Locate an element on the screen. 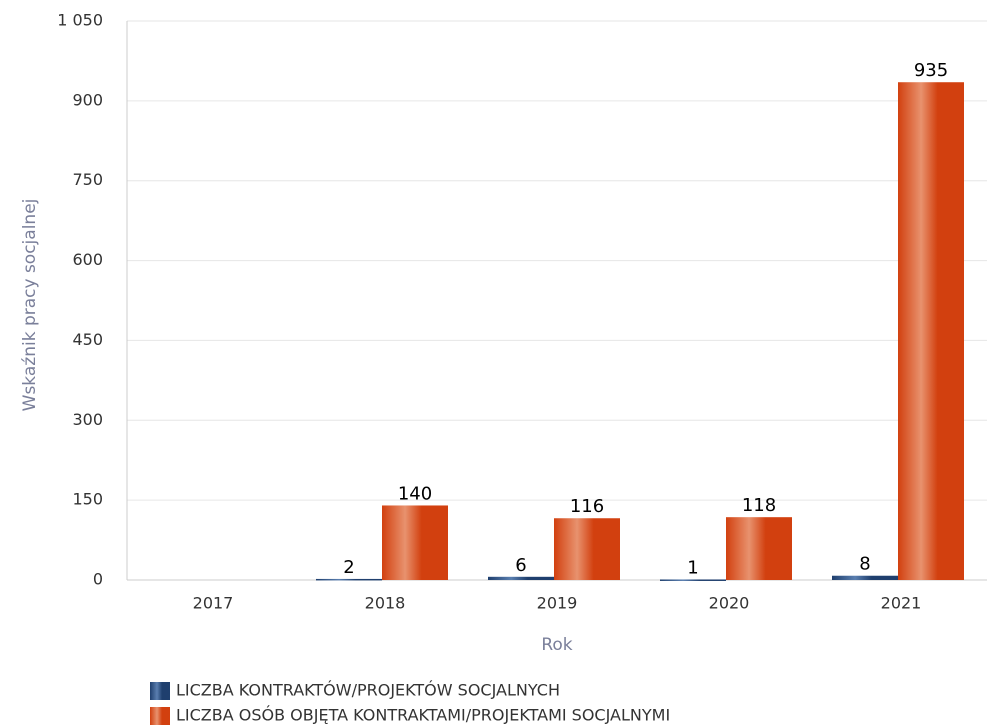 The height and width of the screenshot is (728, 987). legend-label: LICZBA KONTRAKTÓW/PROJEKTÓW SOCJALNYCH is located at coordinates (368, 690).